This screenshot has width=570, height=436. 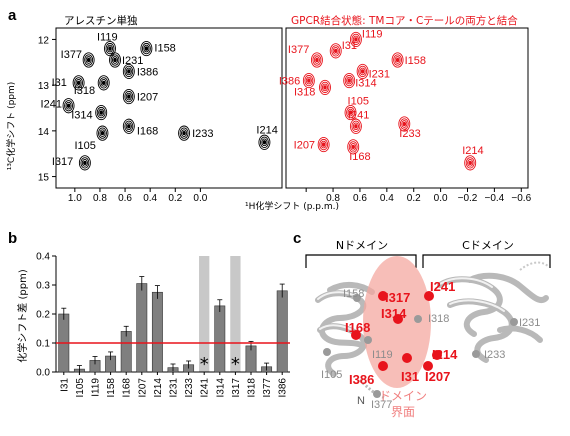 I want to click on x-axis-title: ¹H化学シフト (p.p.m.), so click(x=292, y=206).